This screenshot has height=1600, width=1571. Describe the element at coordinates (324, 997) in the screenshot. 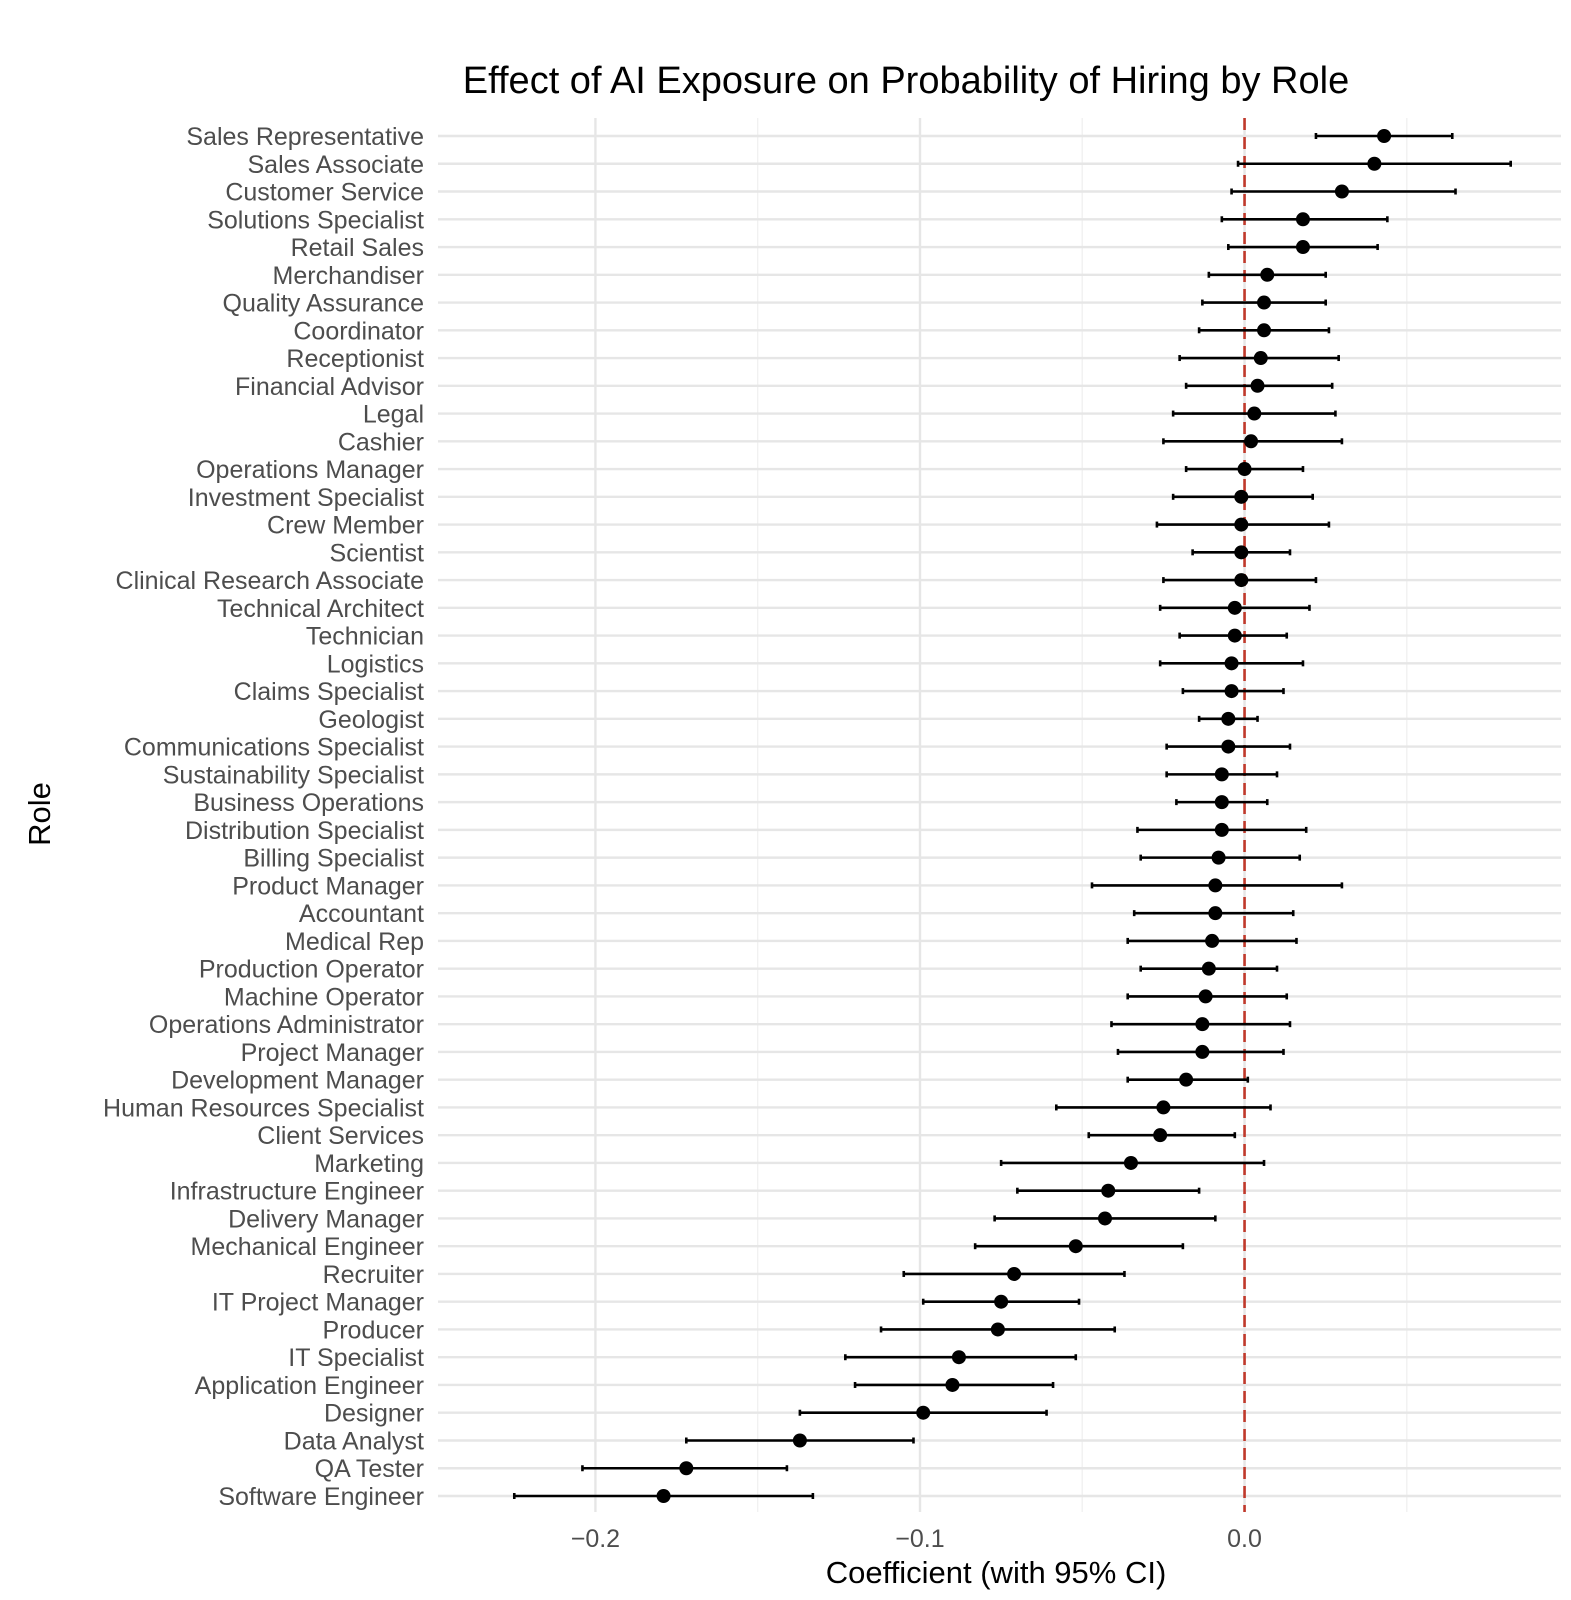

I see `y-tick-label: Machine Operator` at that location.